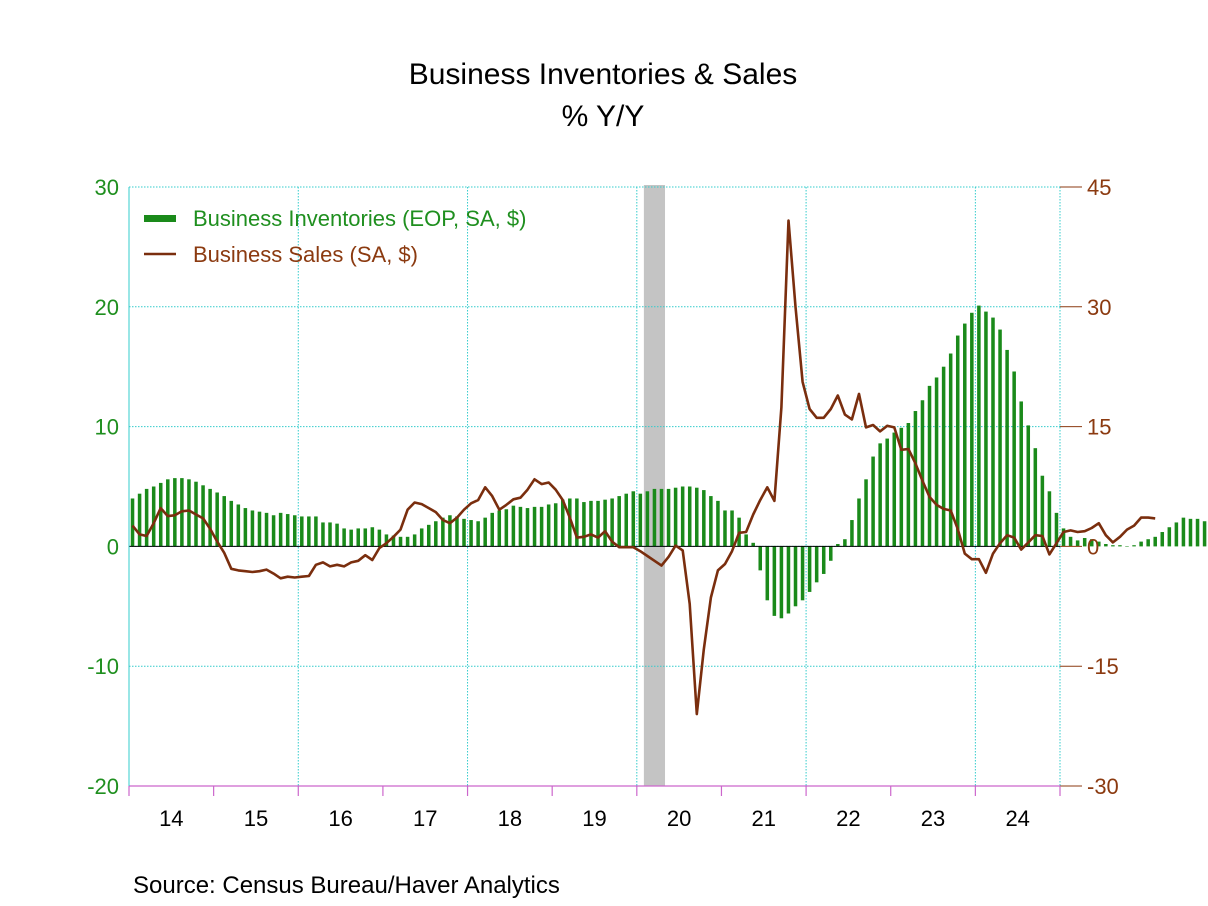 The image size is (1208, 906). I want to click on x-tick-label: 20, so click(679, 818).